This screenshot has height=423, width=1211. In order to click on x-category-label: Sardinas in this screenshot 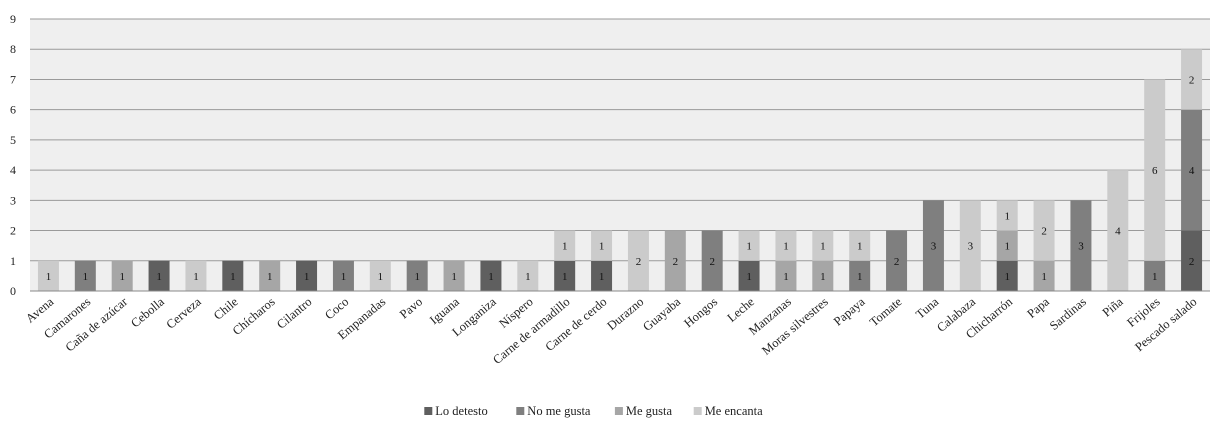, I will do `click(1068, 313)`.